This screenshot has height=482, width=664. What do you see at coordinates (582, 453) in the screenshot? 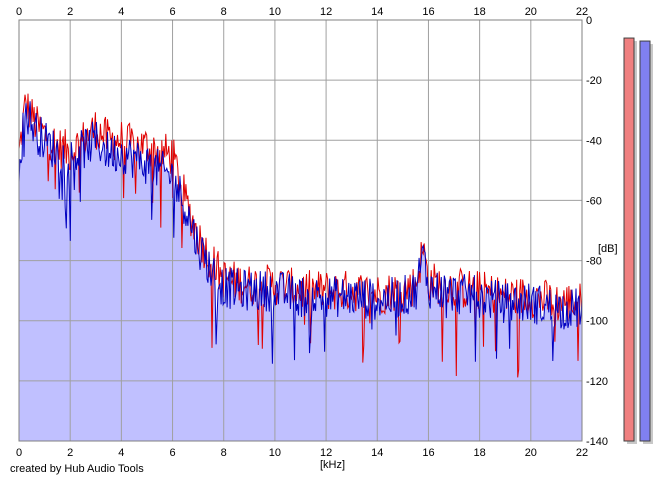
I see `x-tick-label-bottom: 22` at bounding box center [582, 453].